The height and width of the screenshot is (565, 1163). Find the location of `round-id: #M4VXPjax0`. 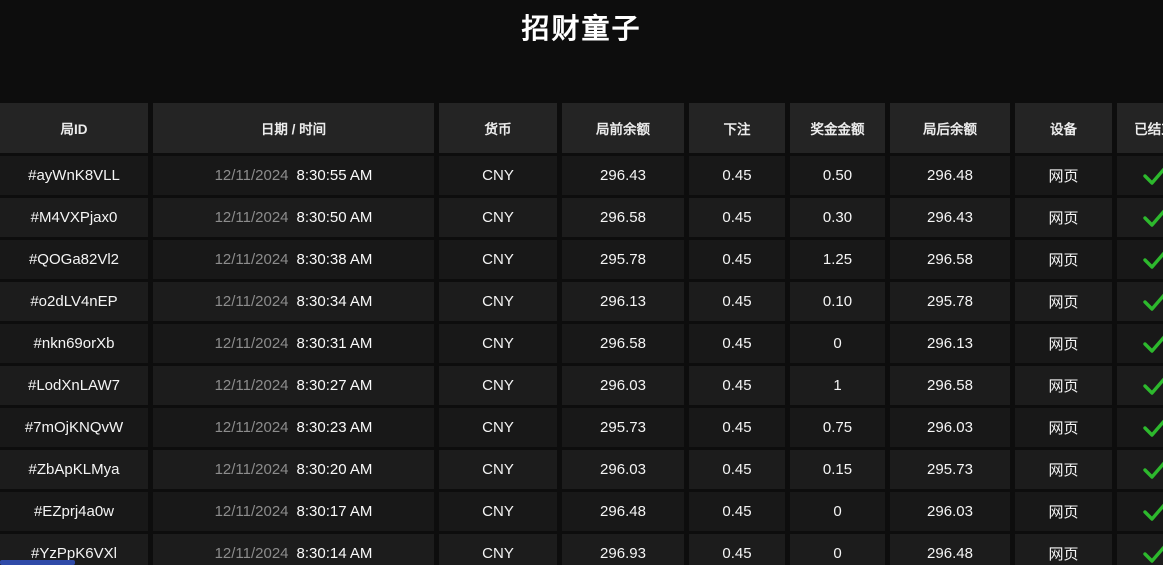

round-id: #M4VXPjax0 is located at coordinates (74, 217).